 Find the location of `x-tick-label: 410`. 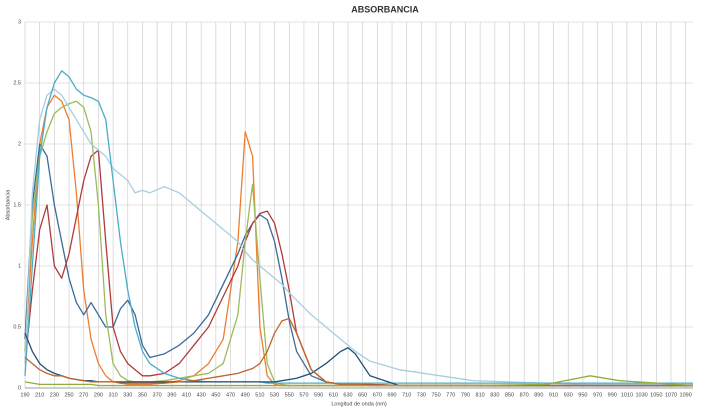

x-tick-label: 410 is located at coordinates (186, 395).